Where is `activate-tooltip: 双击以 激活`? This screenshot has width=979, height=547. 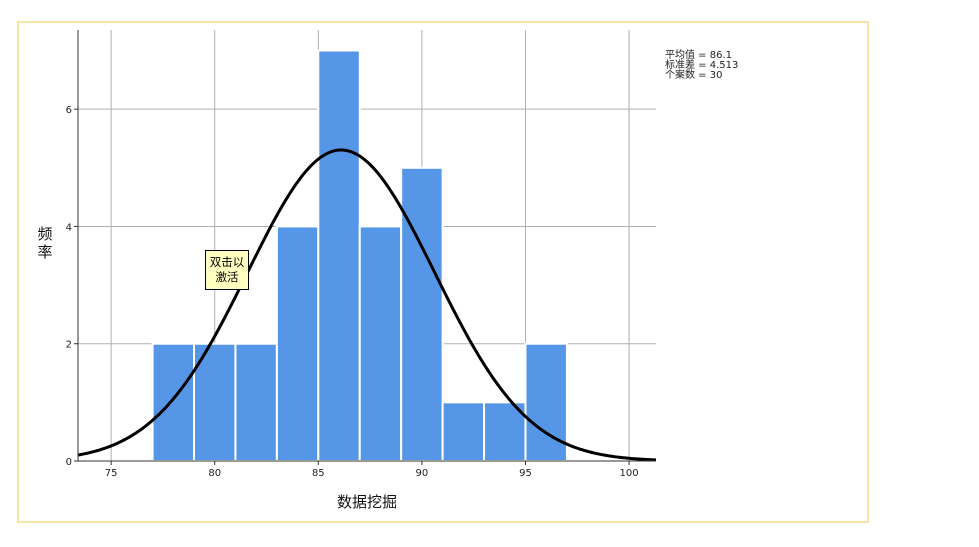 activate-tooltip: 双击以 激活 is located at coordinates (227, 270).